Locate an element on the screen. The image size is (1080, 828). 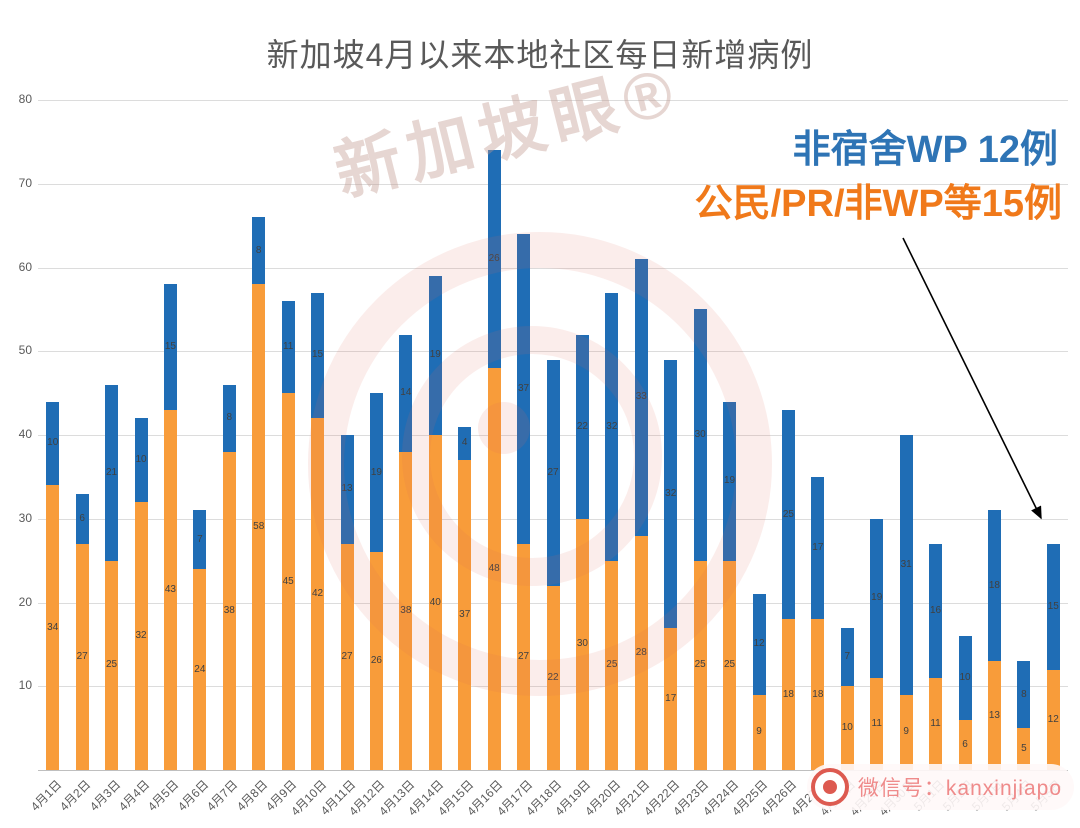
bar-value-label-orange: 26 is located at coordinates (376, 661).